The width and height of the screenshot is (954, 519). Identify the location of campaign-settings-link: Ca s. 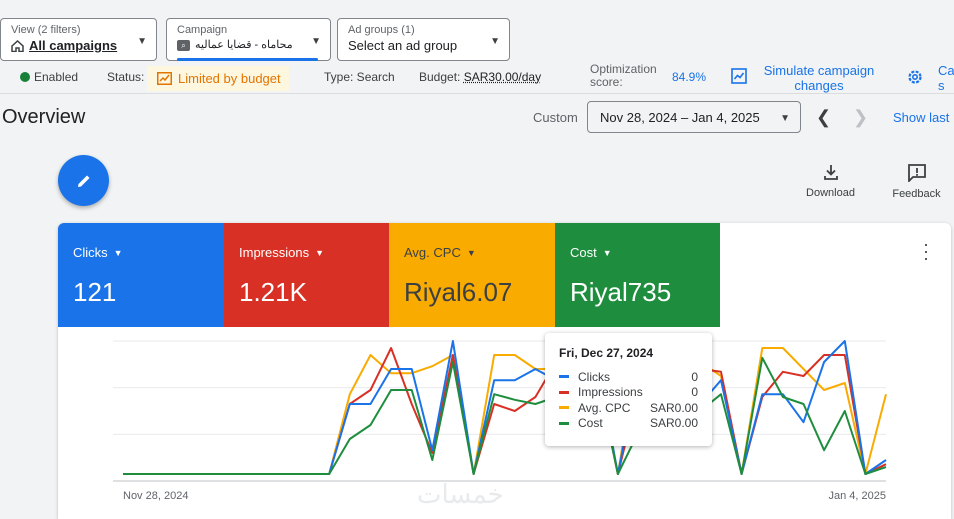
(946, 78).